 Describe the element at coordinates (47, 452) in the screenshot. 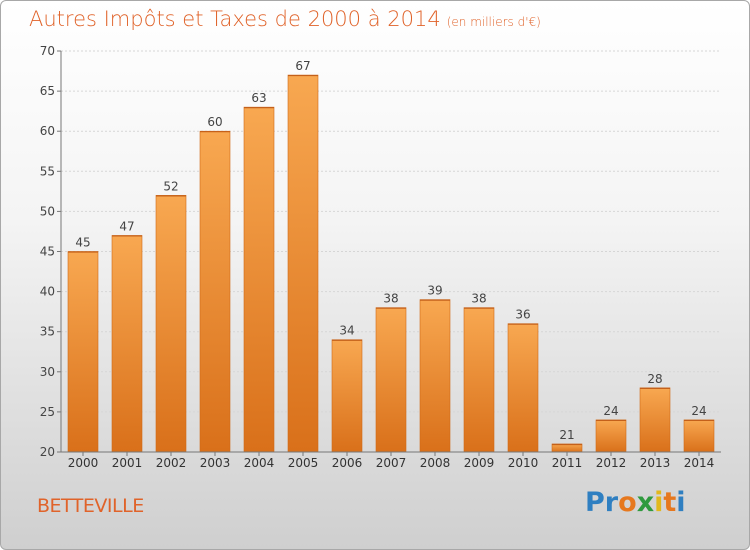

I see `y-tick-label: 20` at that location.